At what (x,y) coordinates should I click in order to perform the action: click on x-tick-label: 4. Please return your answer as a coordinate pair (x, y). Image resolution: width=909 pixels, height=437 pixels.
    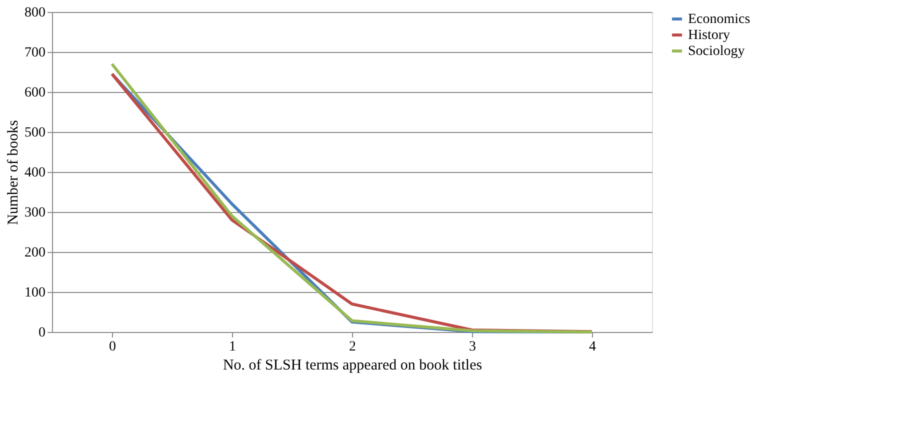
    Looking at the image, I should click on (592, 347).